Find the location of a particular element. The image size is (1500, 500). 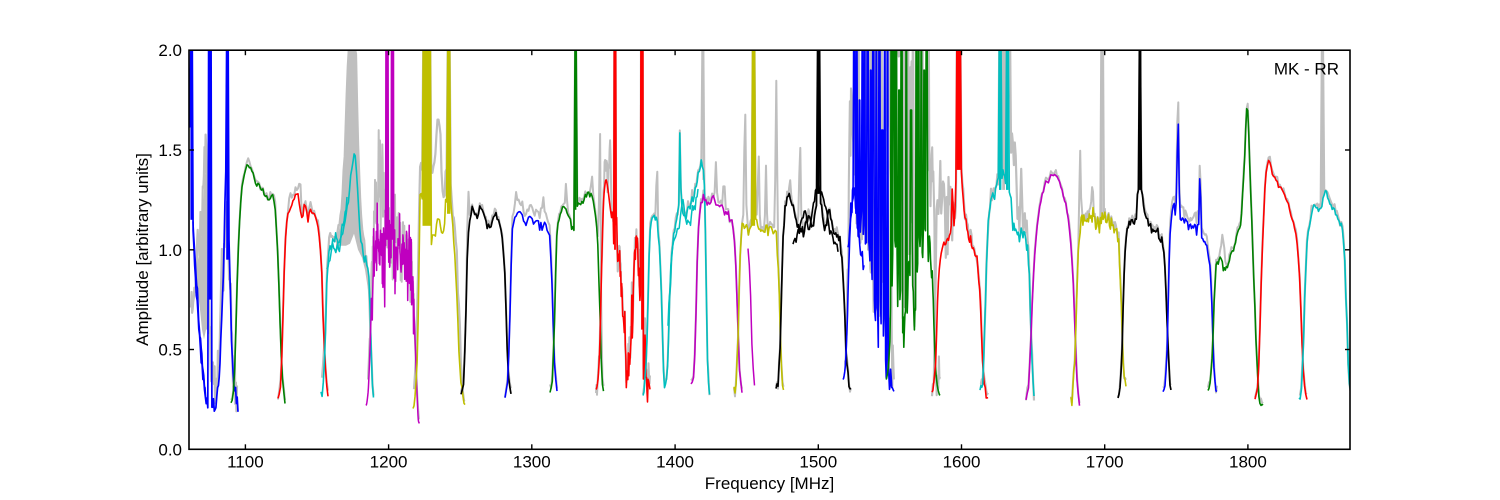

svg-text: Amplitude [arbitrary units] is located at coordinates (142, 249).